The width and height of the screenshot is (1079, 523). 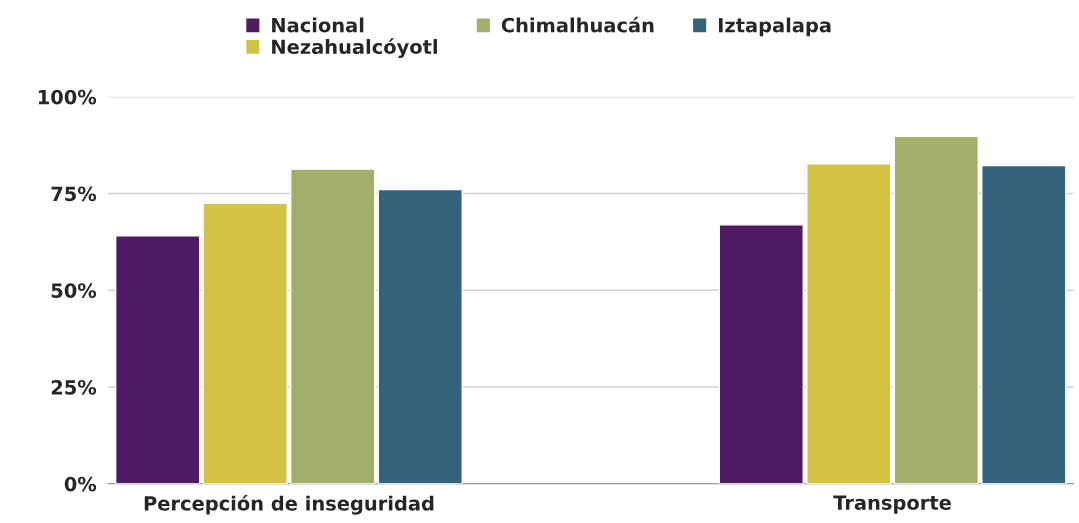 What do you see at coordinates (577, 24) in the screenshot?
I see `legend-label: Chimalhuacán` at bounding box center [577, 24].